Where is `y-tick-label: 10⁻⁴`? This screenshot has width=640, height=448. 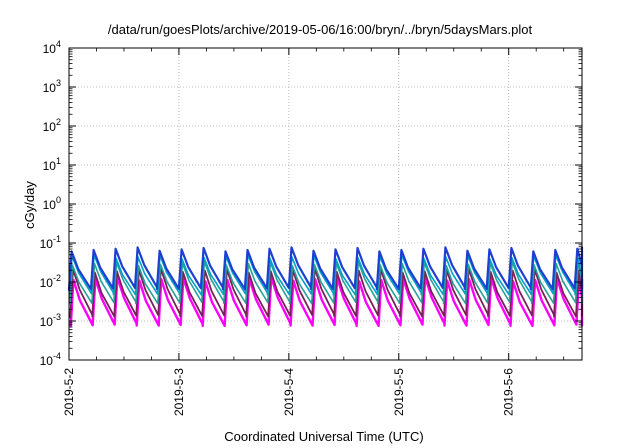 y-tick-label: 10⁻⁴ is located at coordinates (50, 359).